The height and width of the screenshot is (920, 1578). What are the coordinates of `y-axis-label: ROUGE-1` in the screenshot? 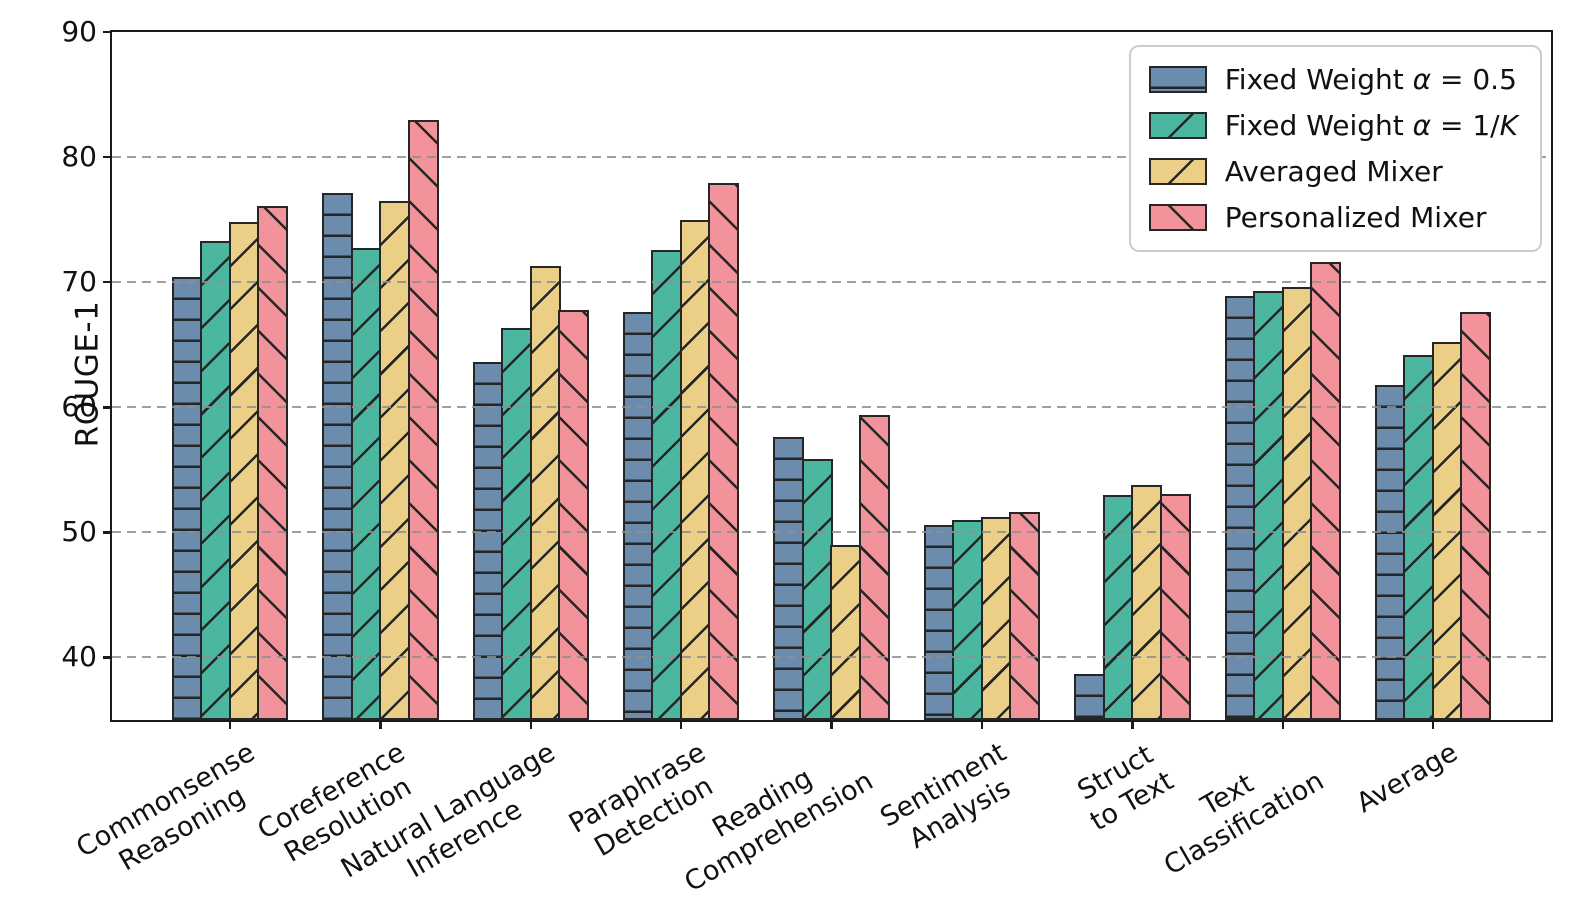 It's located at (87, 374).